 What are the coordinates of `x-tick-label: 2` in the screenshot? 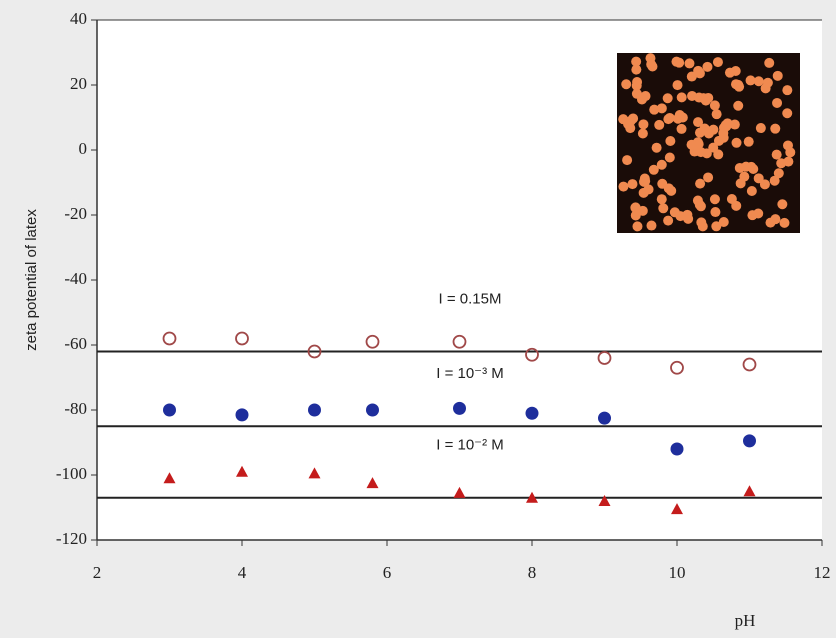 It's located at (97, 572).